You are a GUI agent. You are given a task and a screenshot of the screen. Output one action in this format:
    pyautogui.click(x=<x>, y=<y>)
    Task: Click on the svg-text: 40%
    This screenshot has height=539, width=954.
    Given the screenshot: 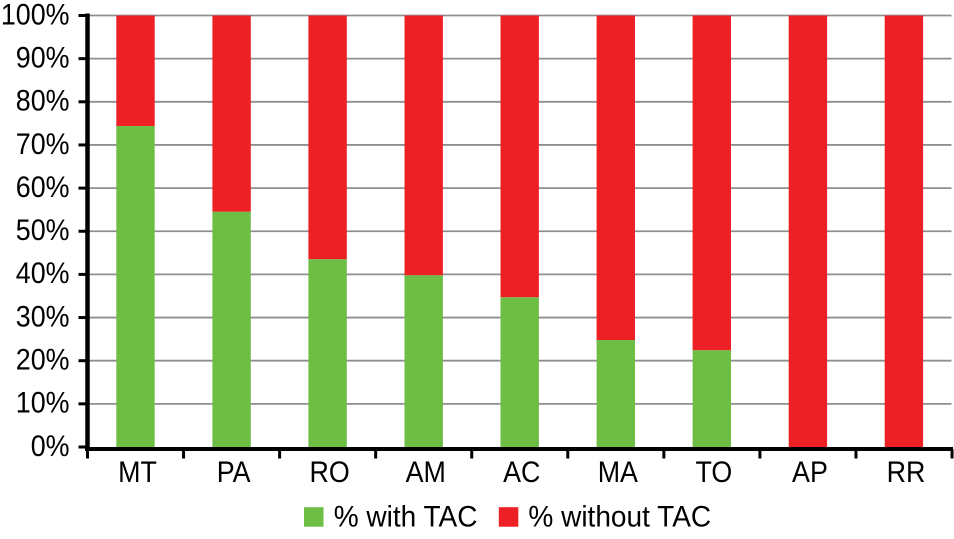 What is the action you would take?
    pyautogui.click(x=43, y=272)
    